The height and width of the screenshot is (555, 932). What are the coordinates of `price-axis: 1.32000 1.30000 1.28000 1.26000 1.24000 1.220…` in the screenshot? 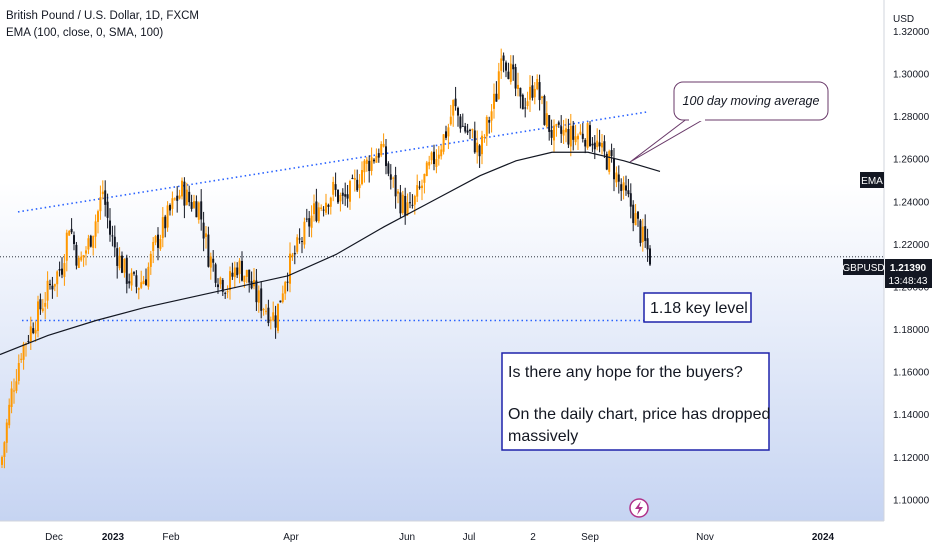 It's located at (911, 266).